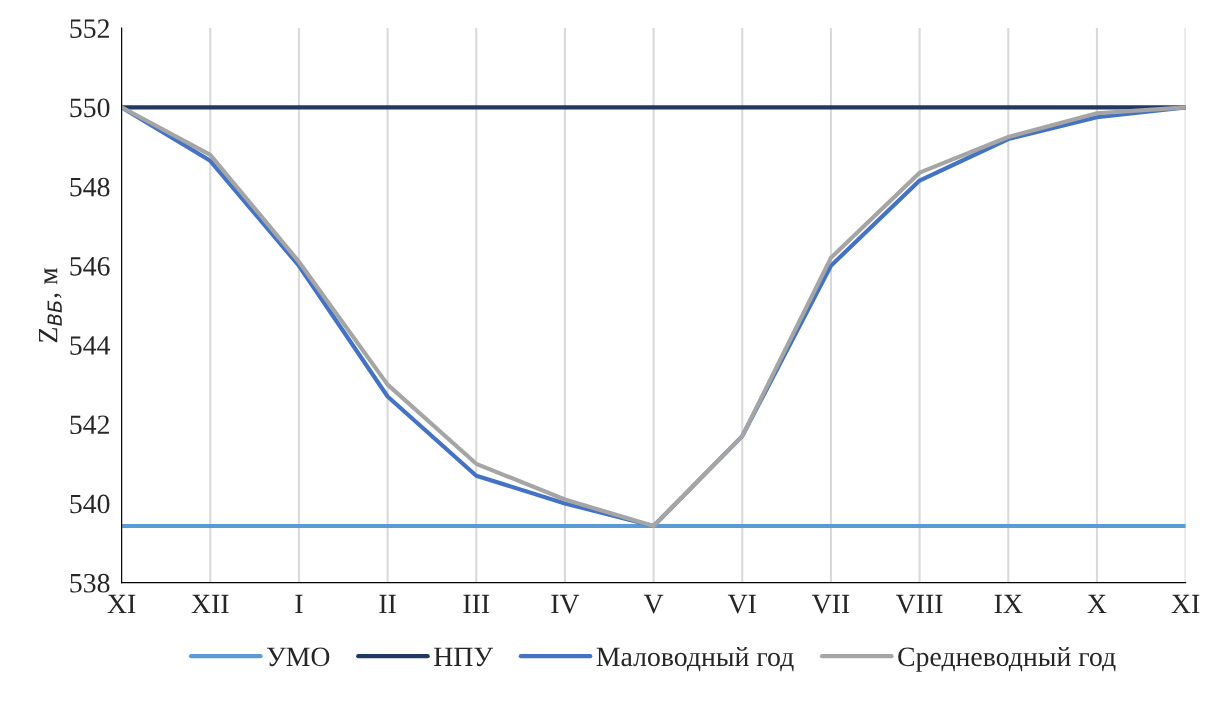 The height and width of the screenshot is (702, 1216). Describe the element at coordinates (89, 425) in the screenshot. I see `y-tick-label: 542` at that location.